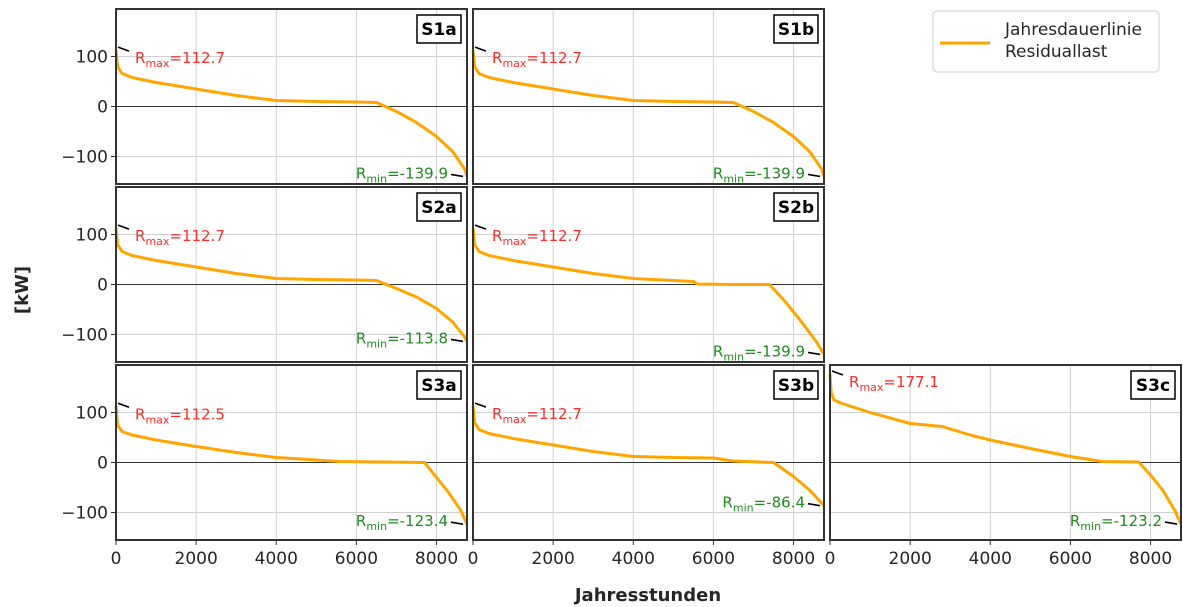 This screenshot has height=607, width=1183. Describe the element at coordinates (1073, 30) in the screenshot. I see `legend-label-line1: Jahresdauerlinie` at that location.